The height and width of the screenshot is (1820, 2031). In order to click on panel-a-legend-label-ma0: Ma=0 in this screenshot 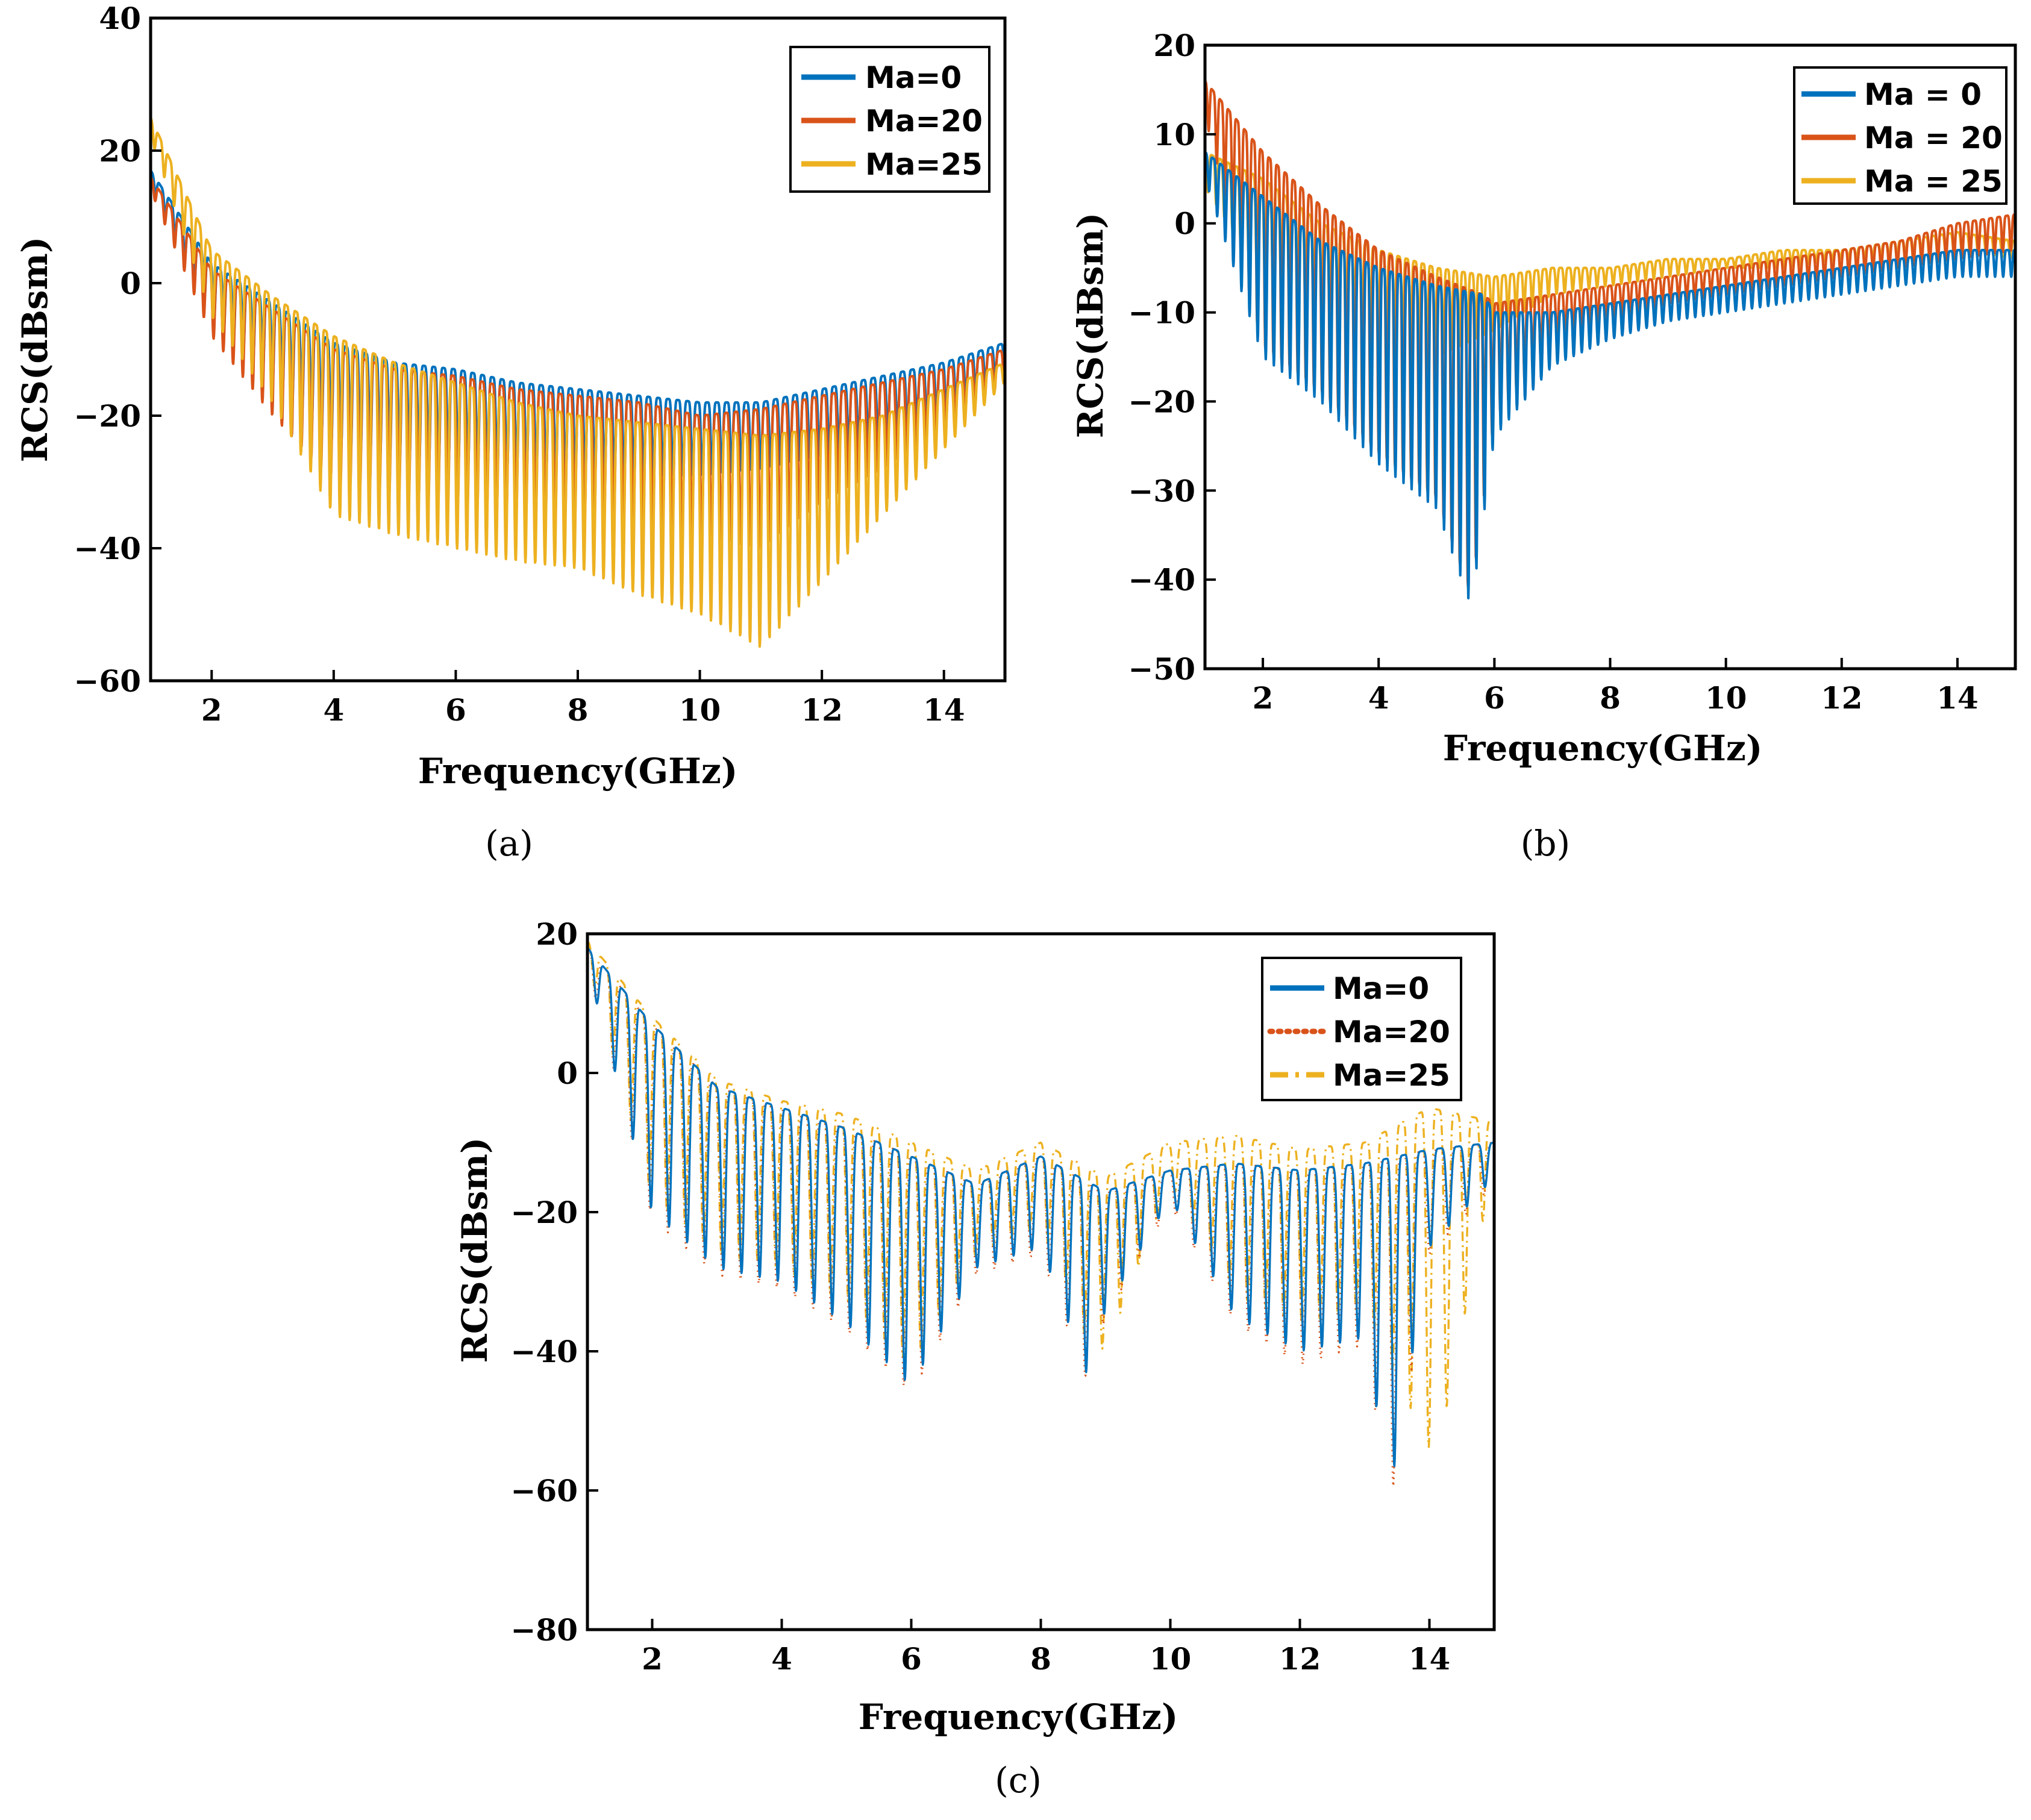, I will do `click(913, 78)`.